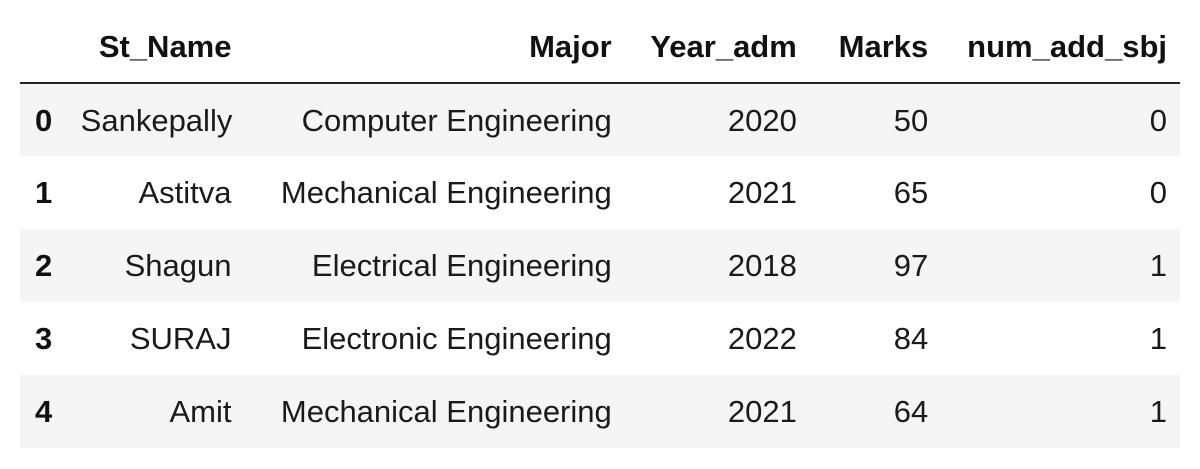  What do you see at coordinates (461, 265) in the screenshot?
I see `cell-major: Electrical Engineering` at bounding box center [461, 265].